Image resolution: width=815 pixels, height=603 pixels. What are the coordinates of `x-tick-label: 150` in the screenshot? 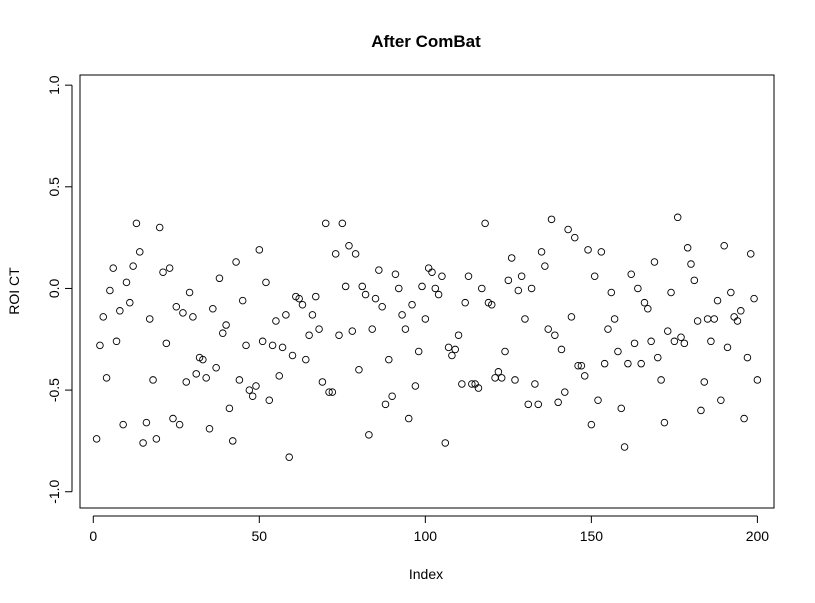 It's located at (592, 536).